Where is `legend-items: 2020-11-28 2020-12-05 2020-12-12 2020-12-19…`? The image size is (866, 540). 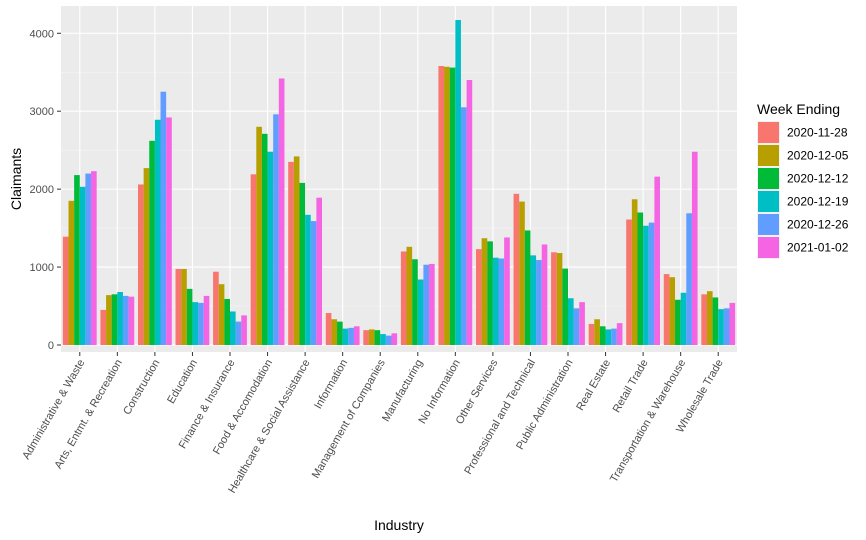
legend-items: 2020-11-28 2020-12-05 2020-12-12 2020-12-19… is located at coordinates (803, 190).